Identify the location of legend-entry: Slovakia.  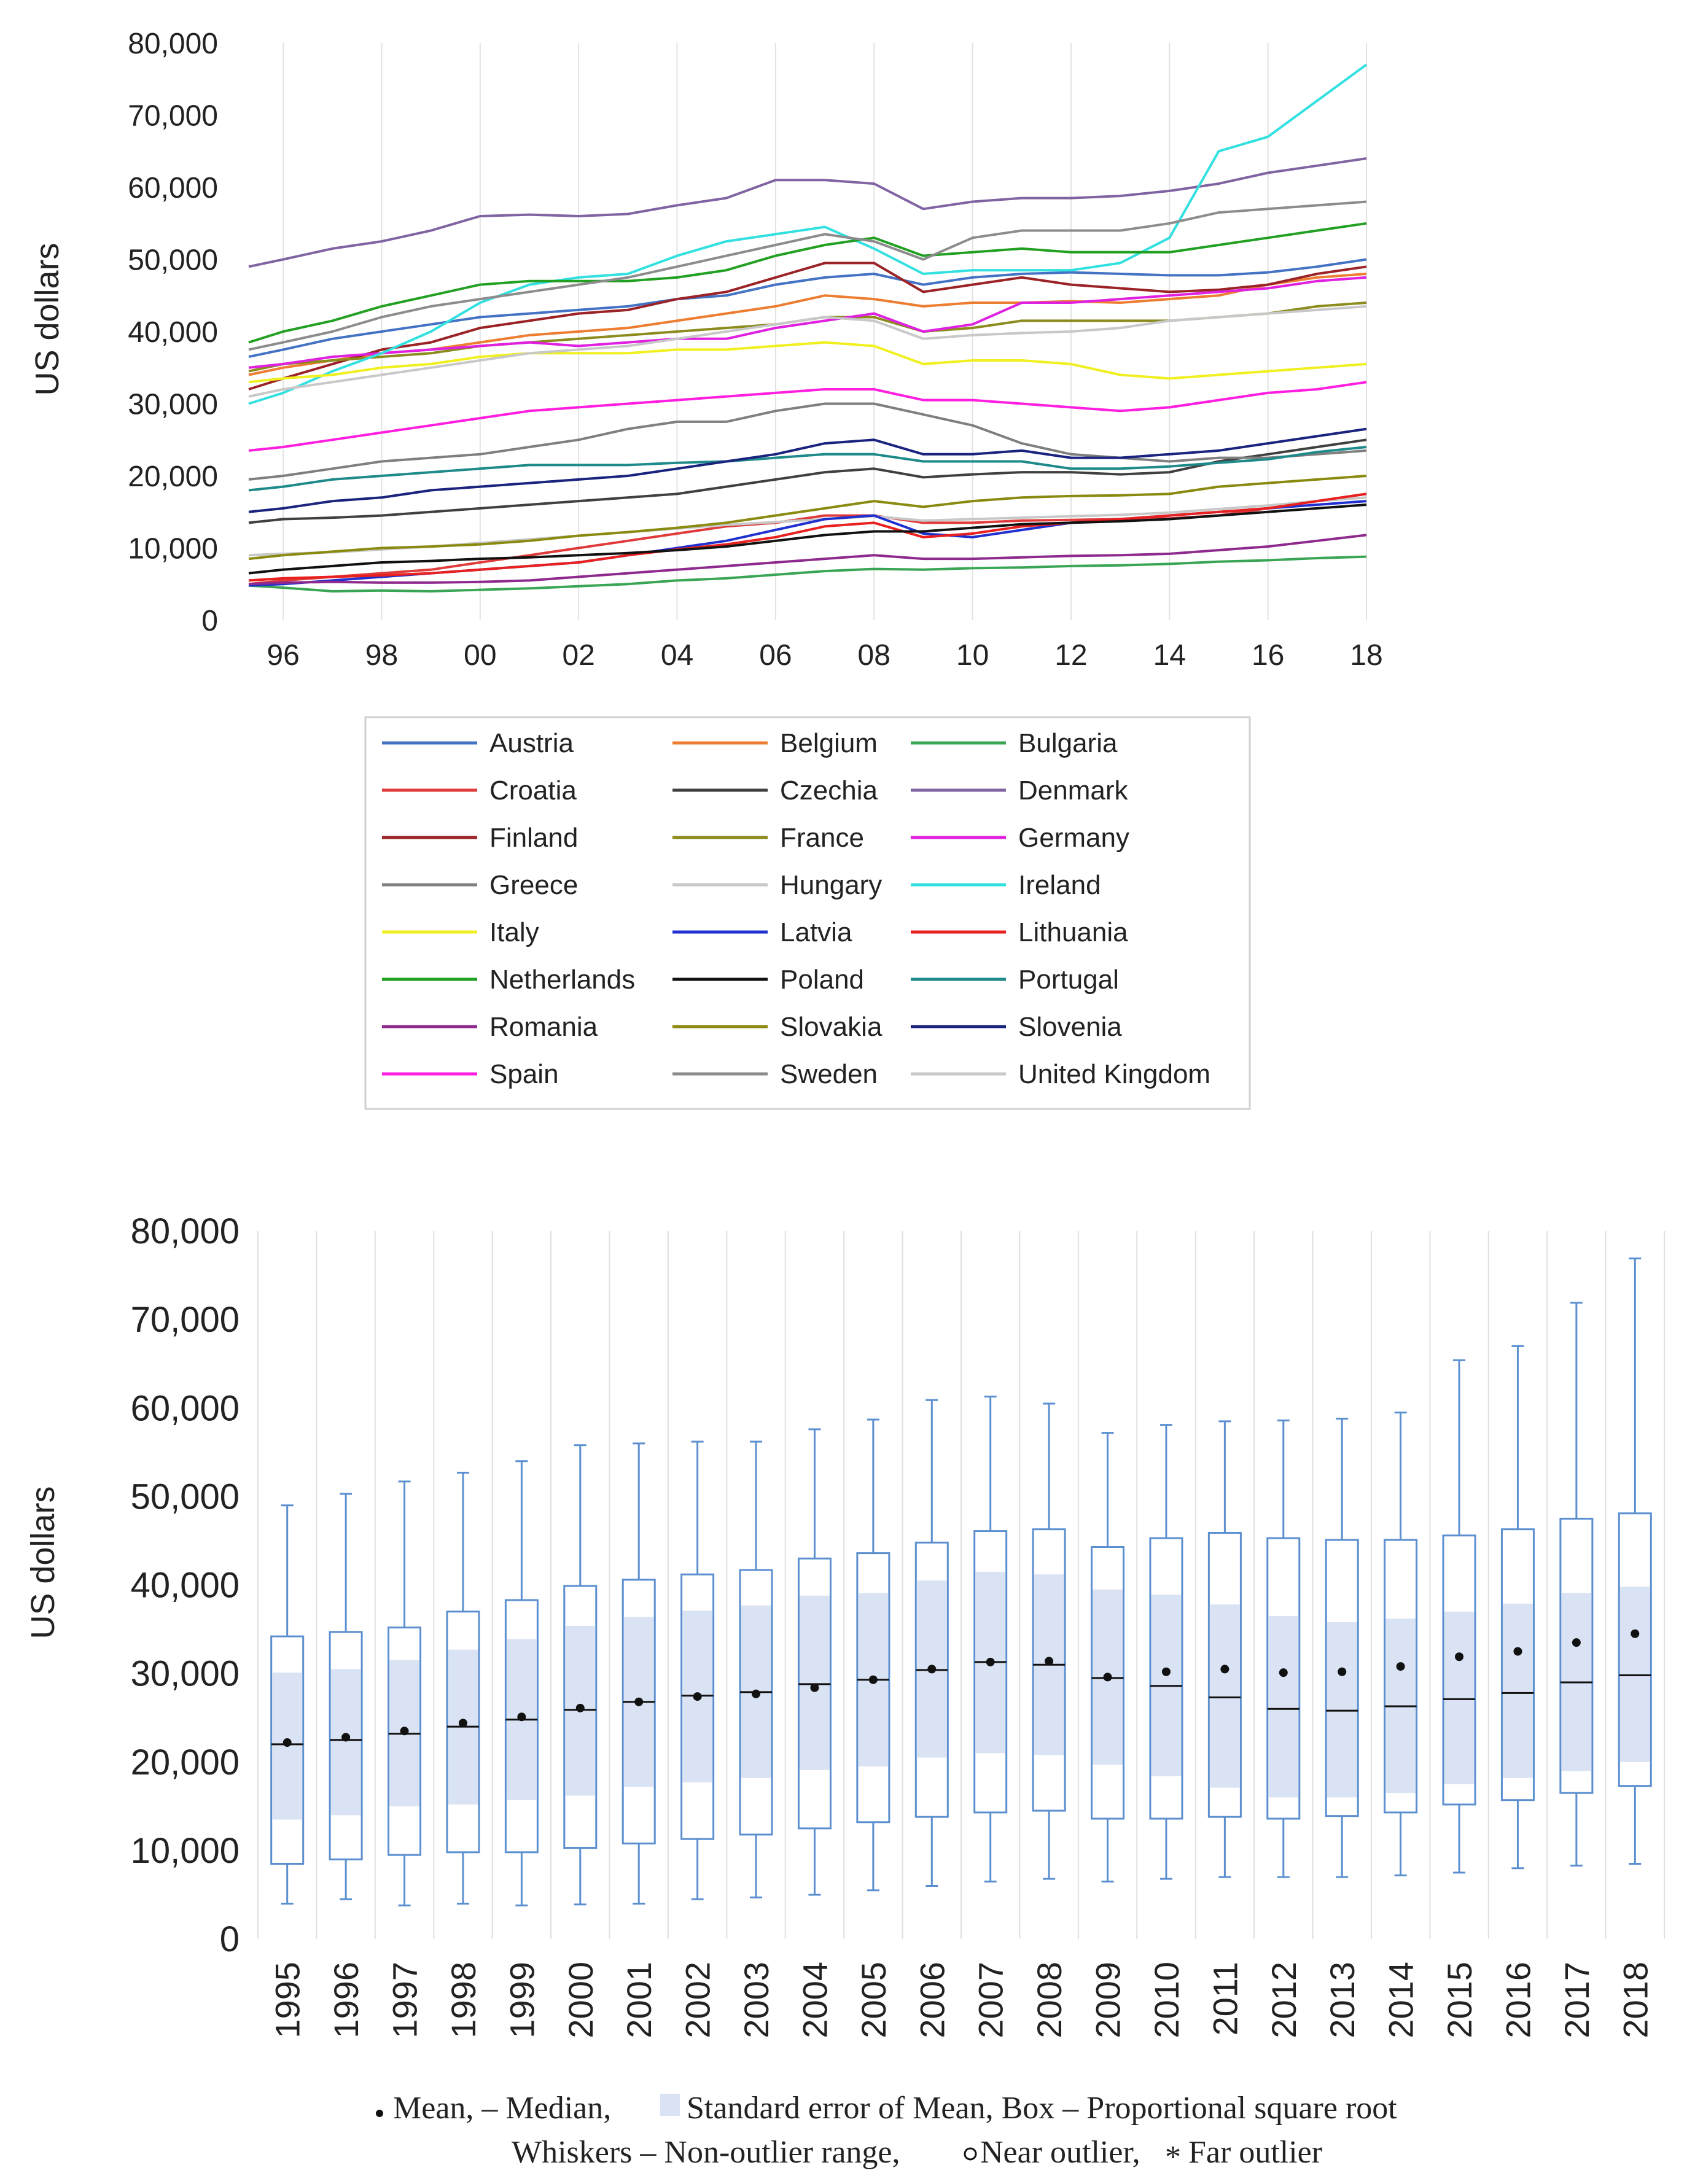
(831, 1027).